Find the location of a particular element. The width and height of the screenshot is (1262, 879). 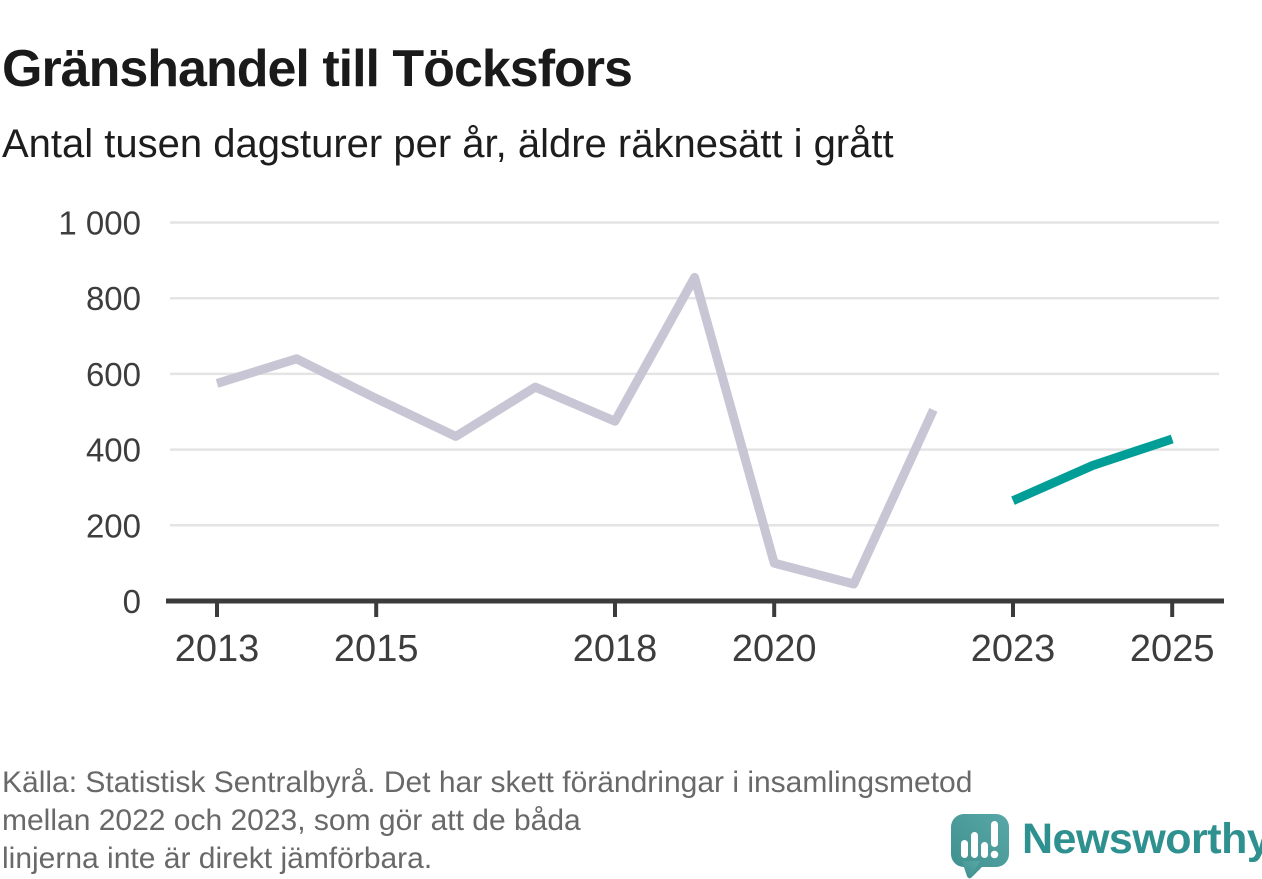

y-tick-label: 800 is located at coordinates (113, 298).